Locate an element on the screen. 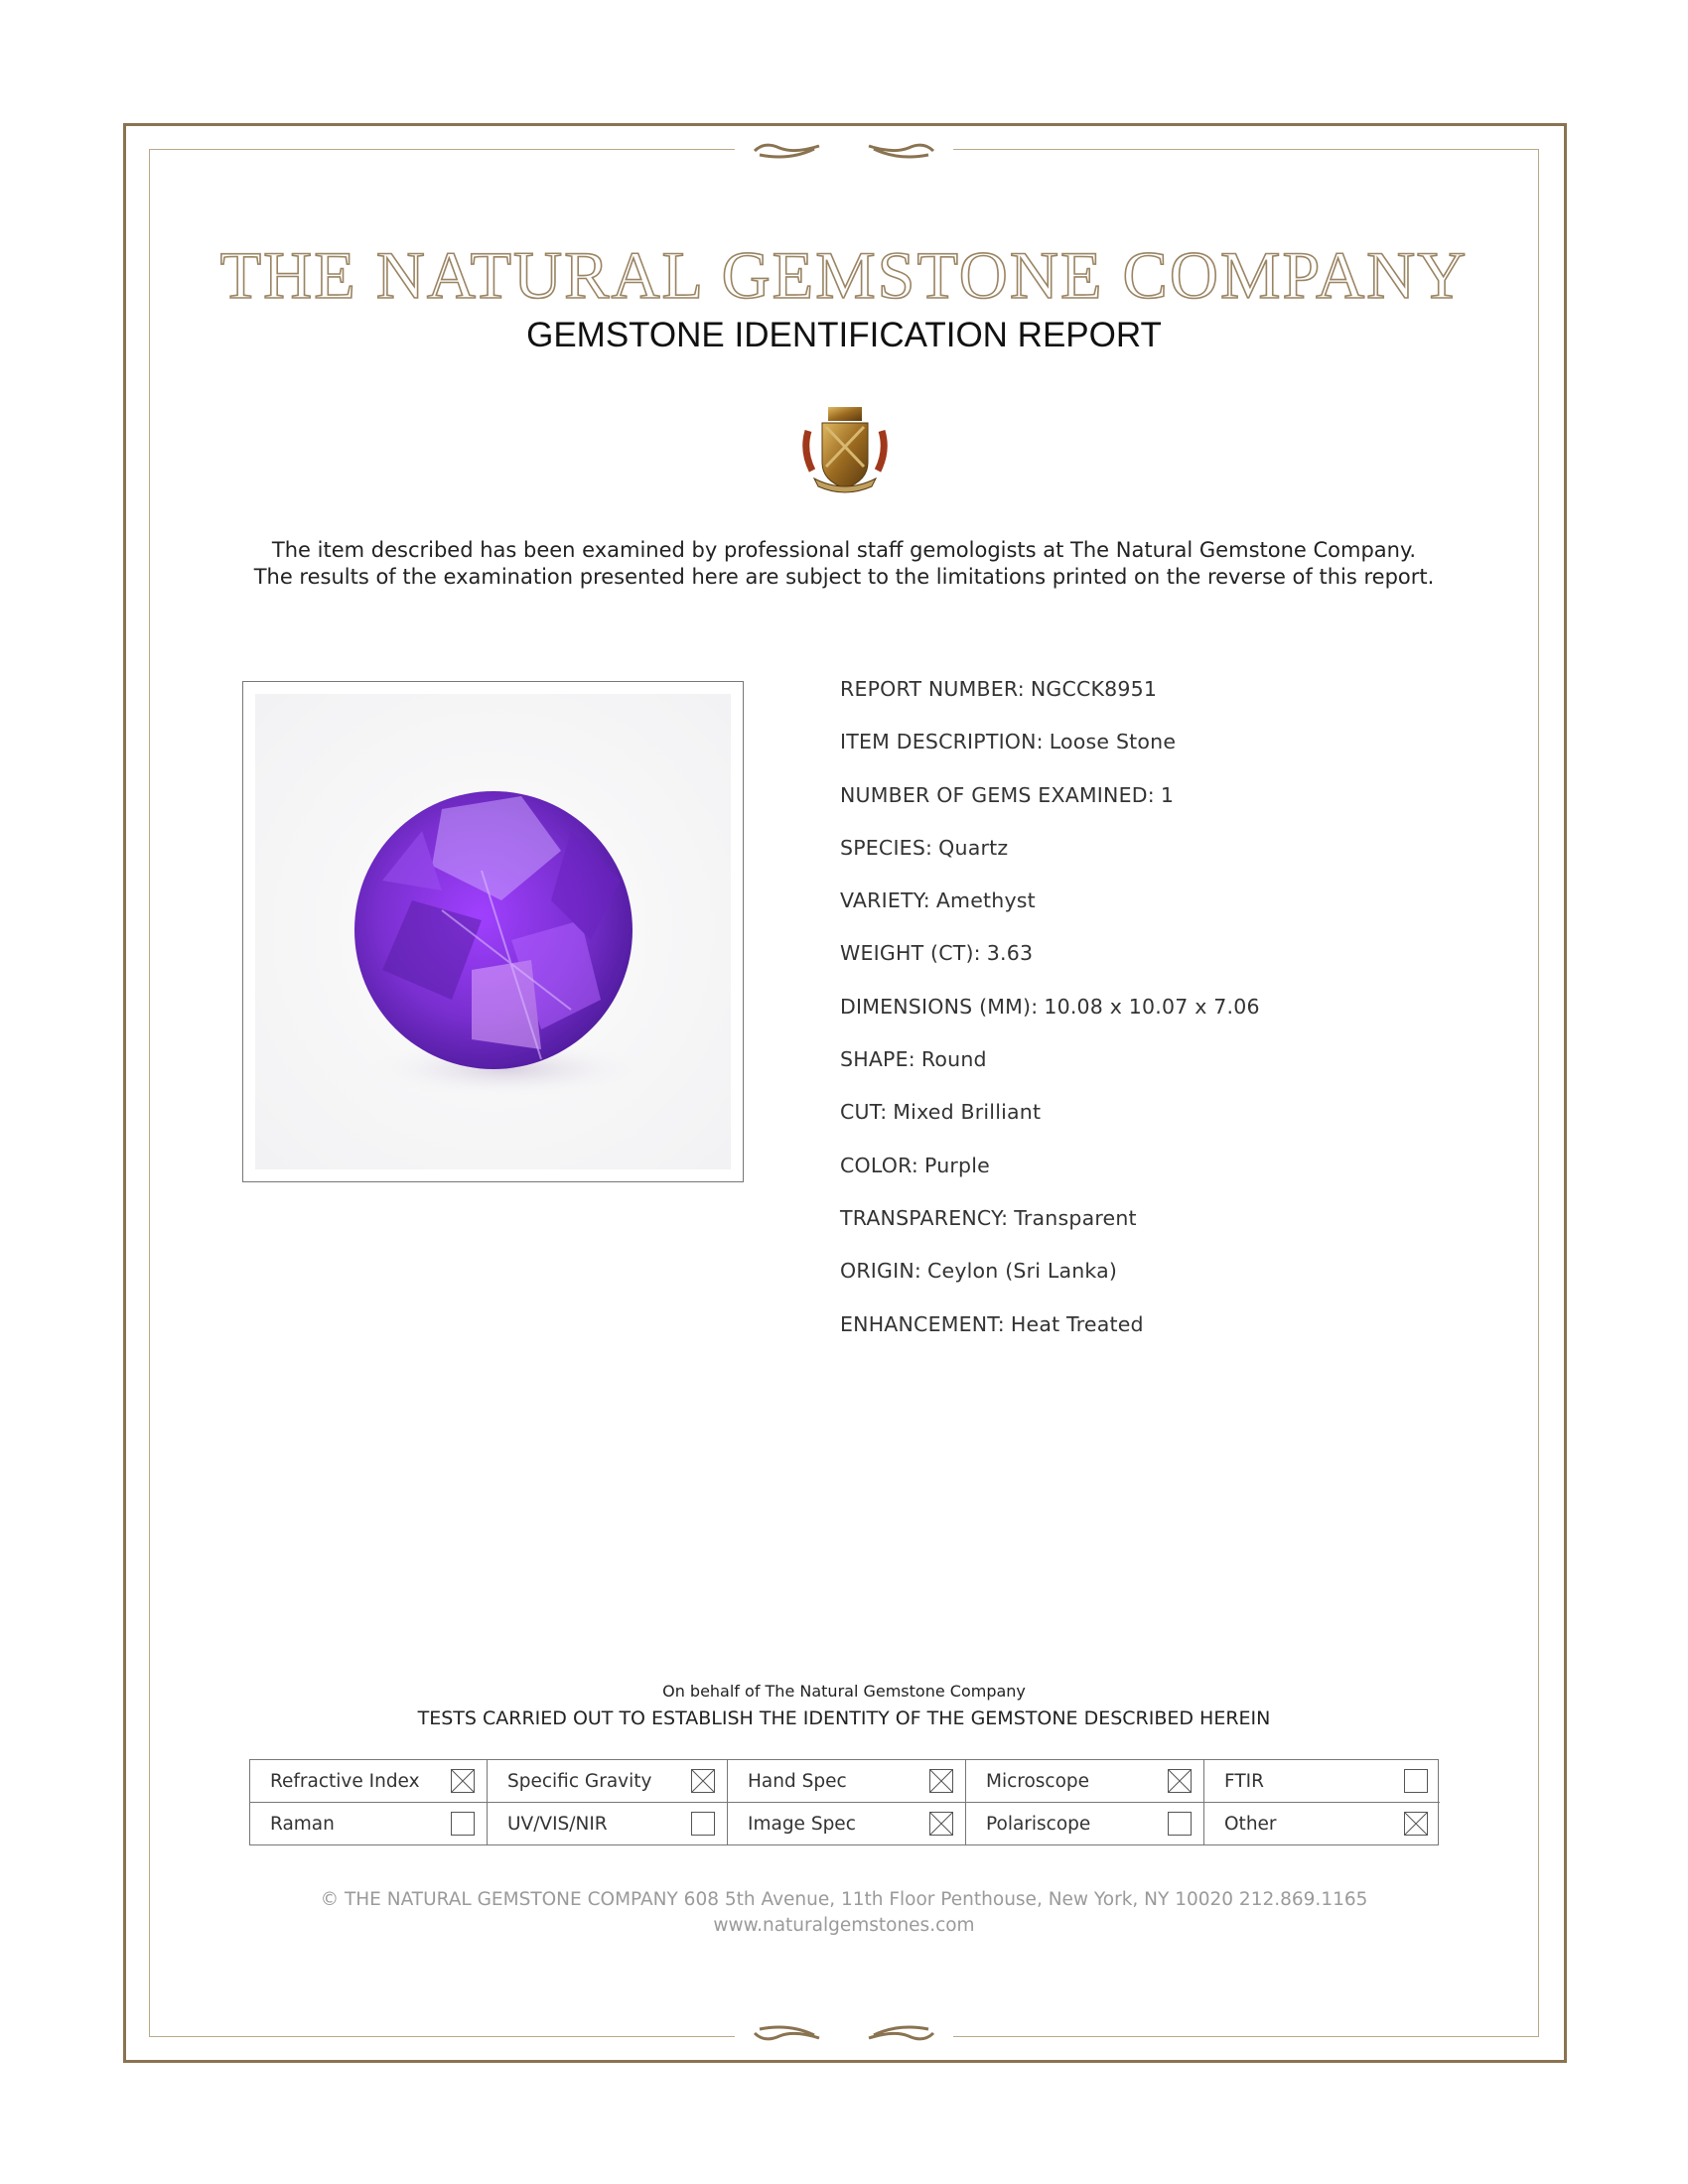  test-item: Polariscope is located at coordinates (1085, 1824).